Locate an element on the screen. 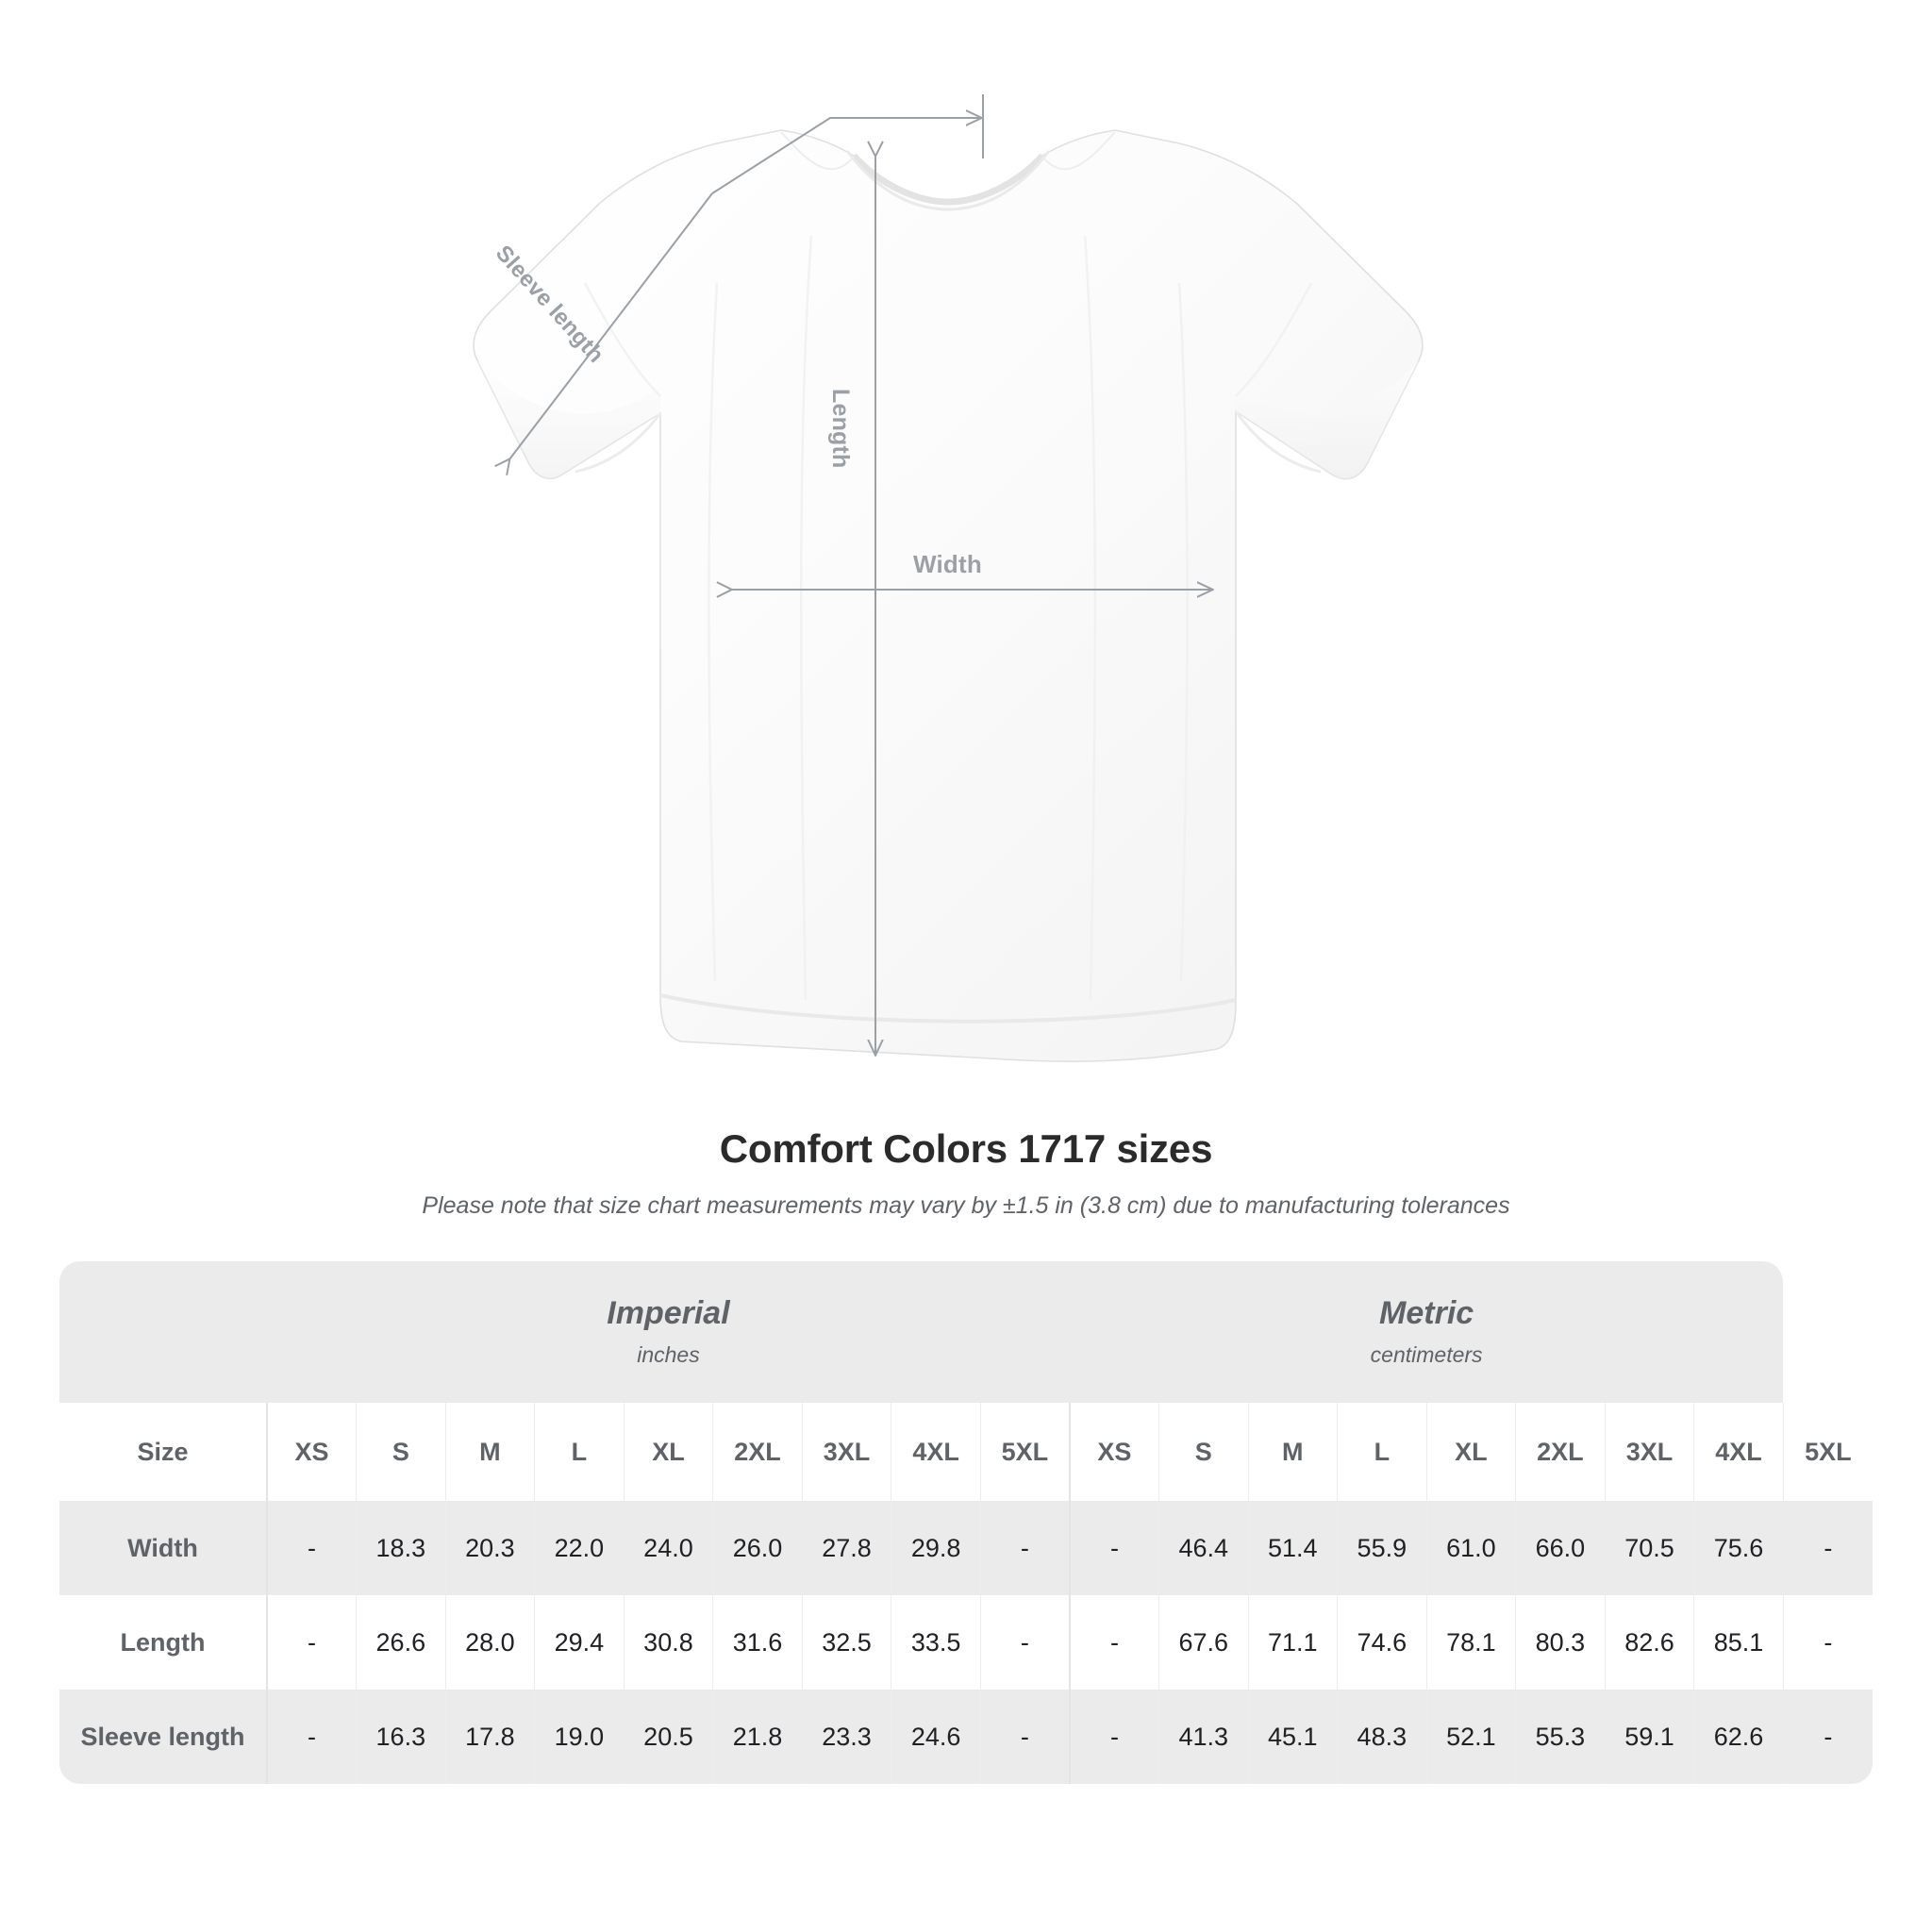 The width and height of the screenshot is (1932, 1932). size-header-metric-3xl: 3XL is located at coordinates (1650, 1452).